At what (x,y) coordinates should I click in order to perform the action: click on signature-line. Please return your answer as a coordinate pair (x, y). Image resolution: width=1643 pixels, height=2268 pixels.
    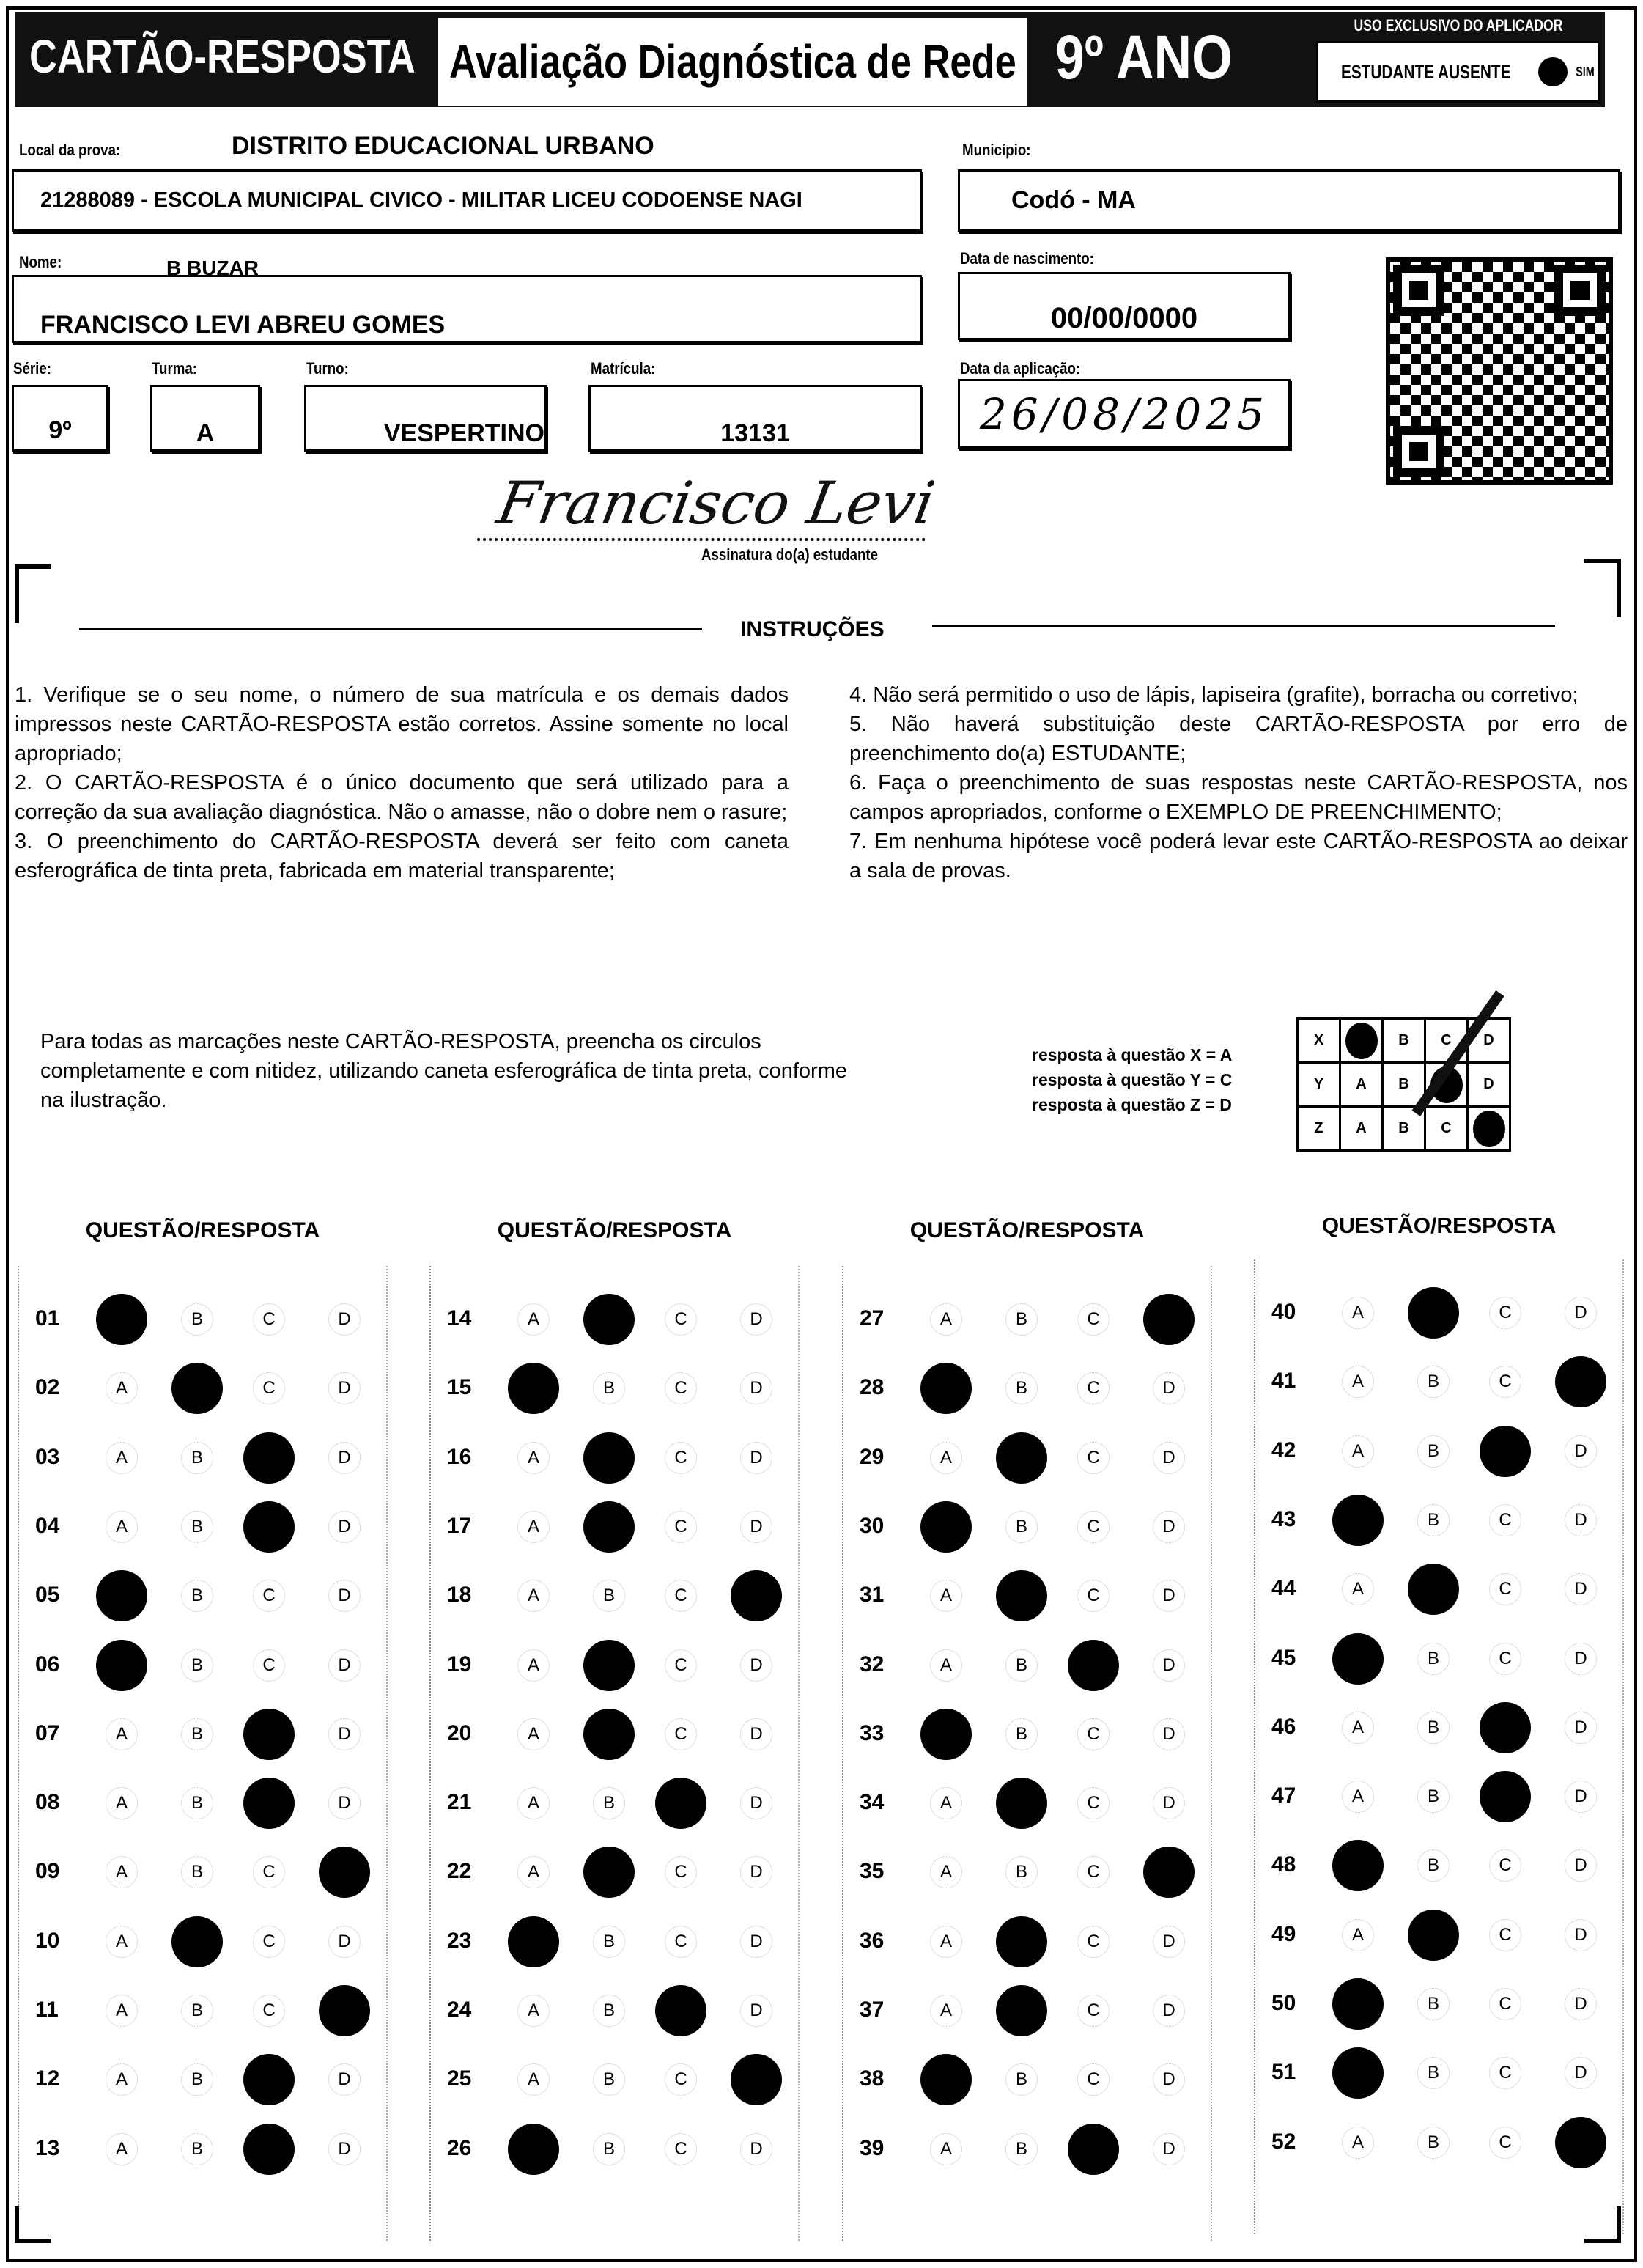
    Looking at the image, I should click on (701, 539).